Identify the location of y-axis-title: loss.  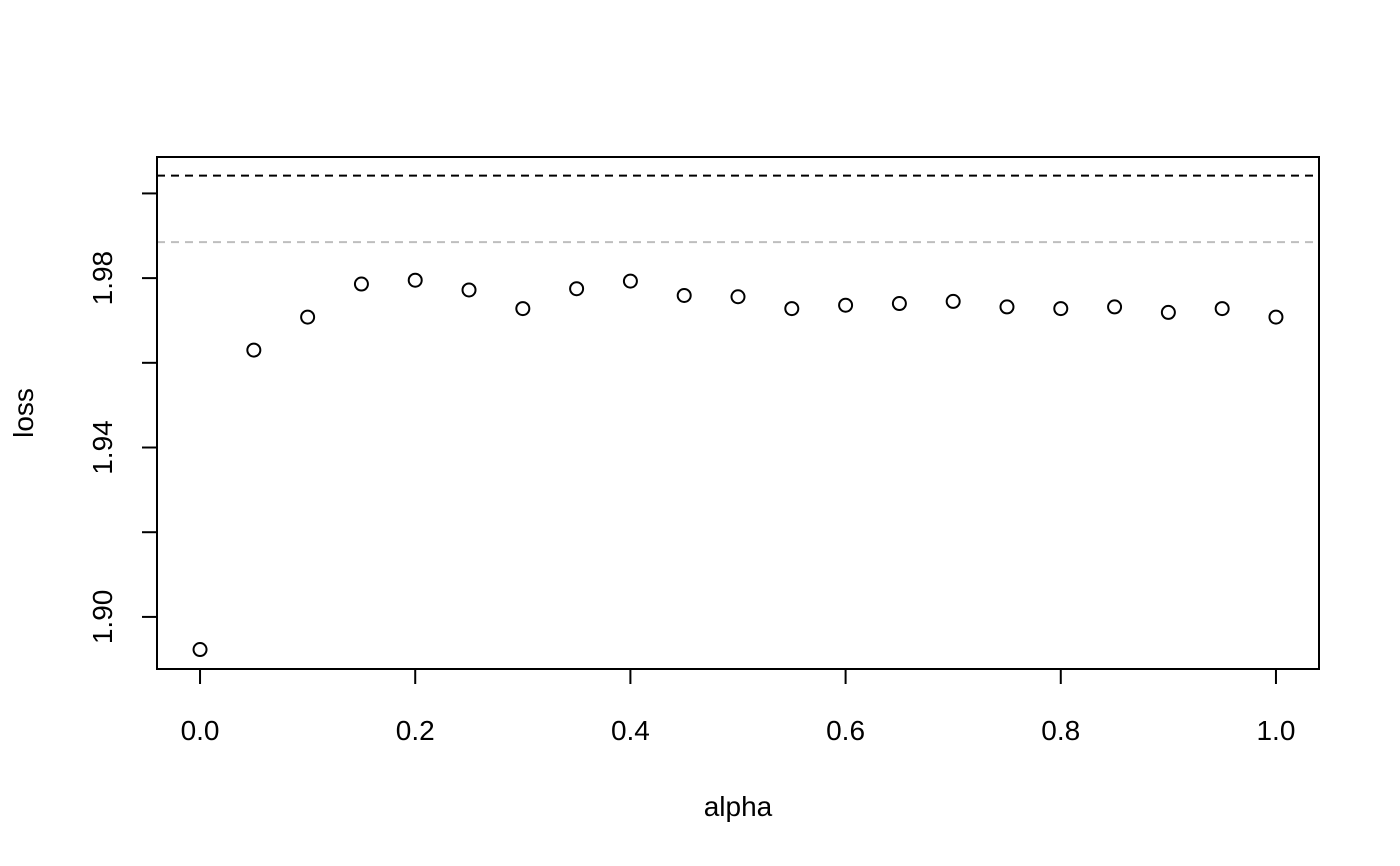
(23, 413).